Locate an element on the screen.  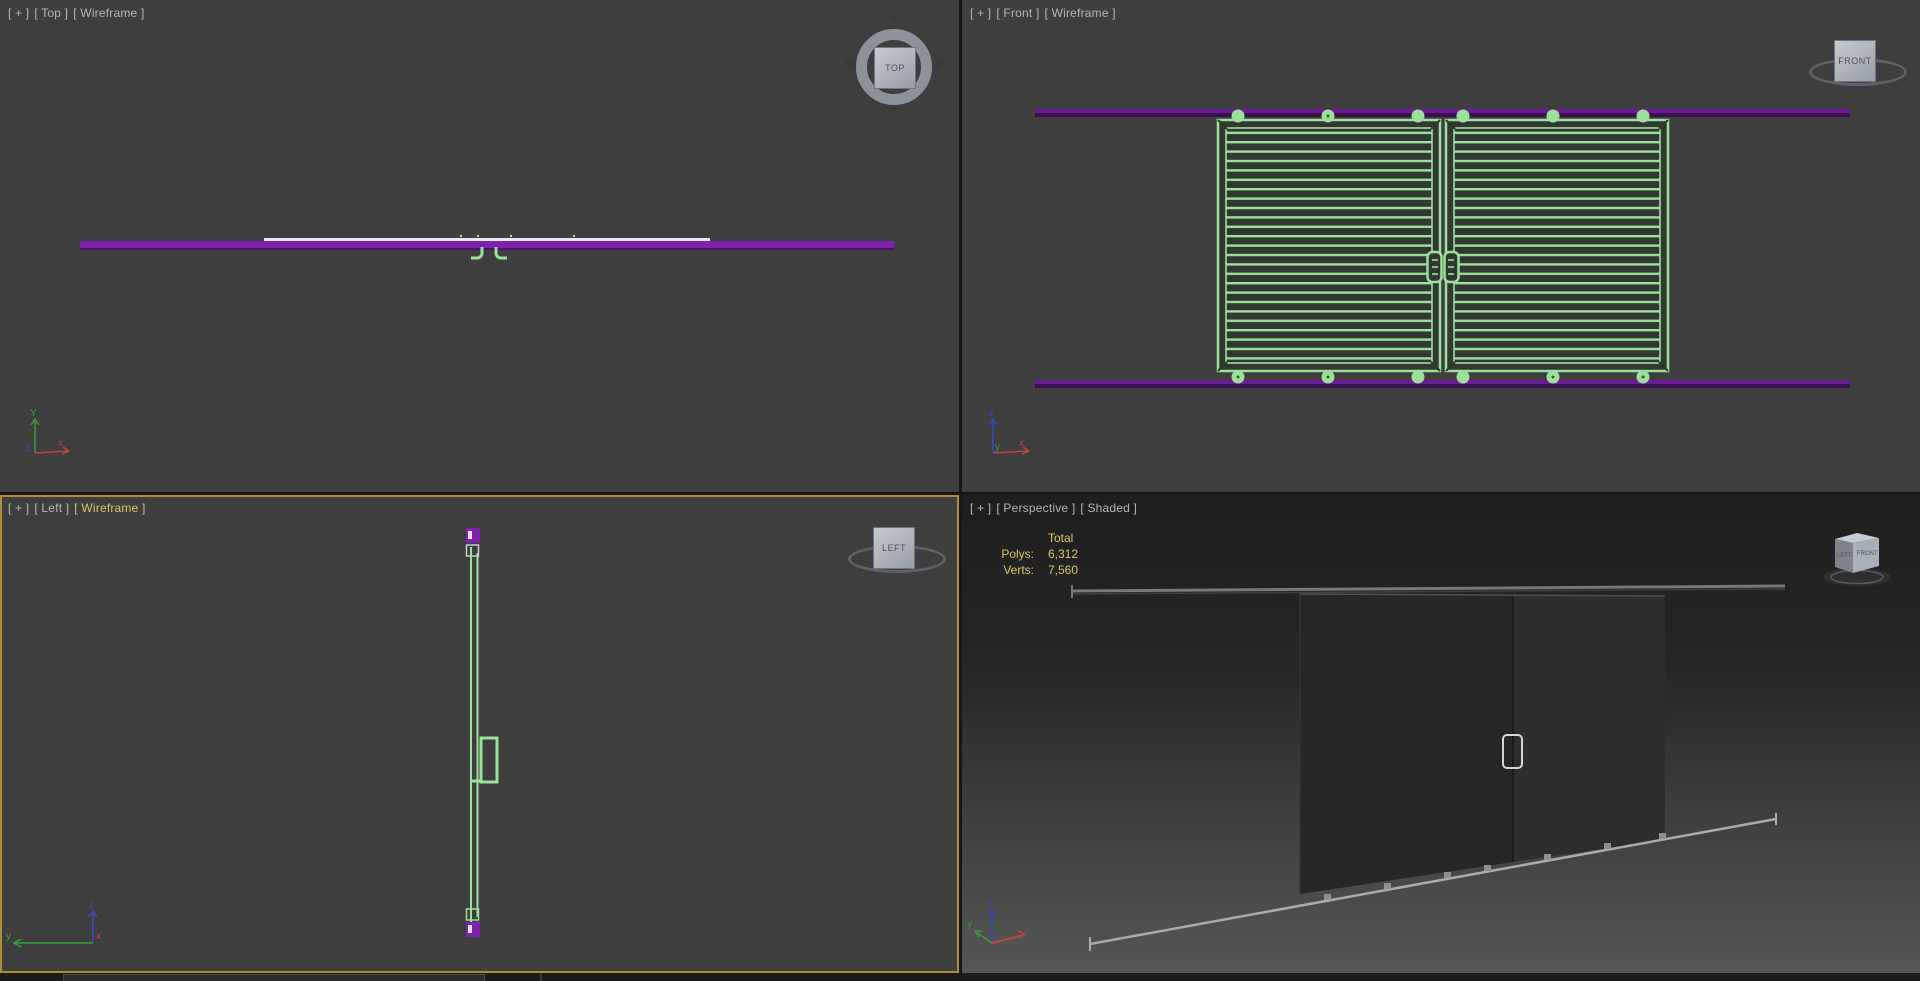
rail-object-perspective is located at coordinates (1428, 591).